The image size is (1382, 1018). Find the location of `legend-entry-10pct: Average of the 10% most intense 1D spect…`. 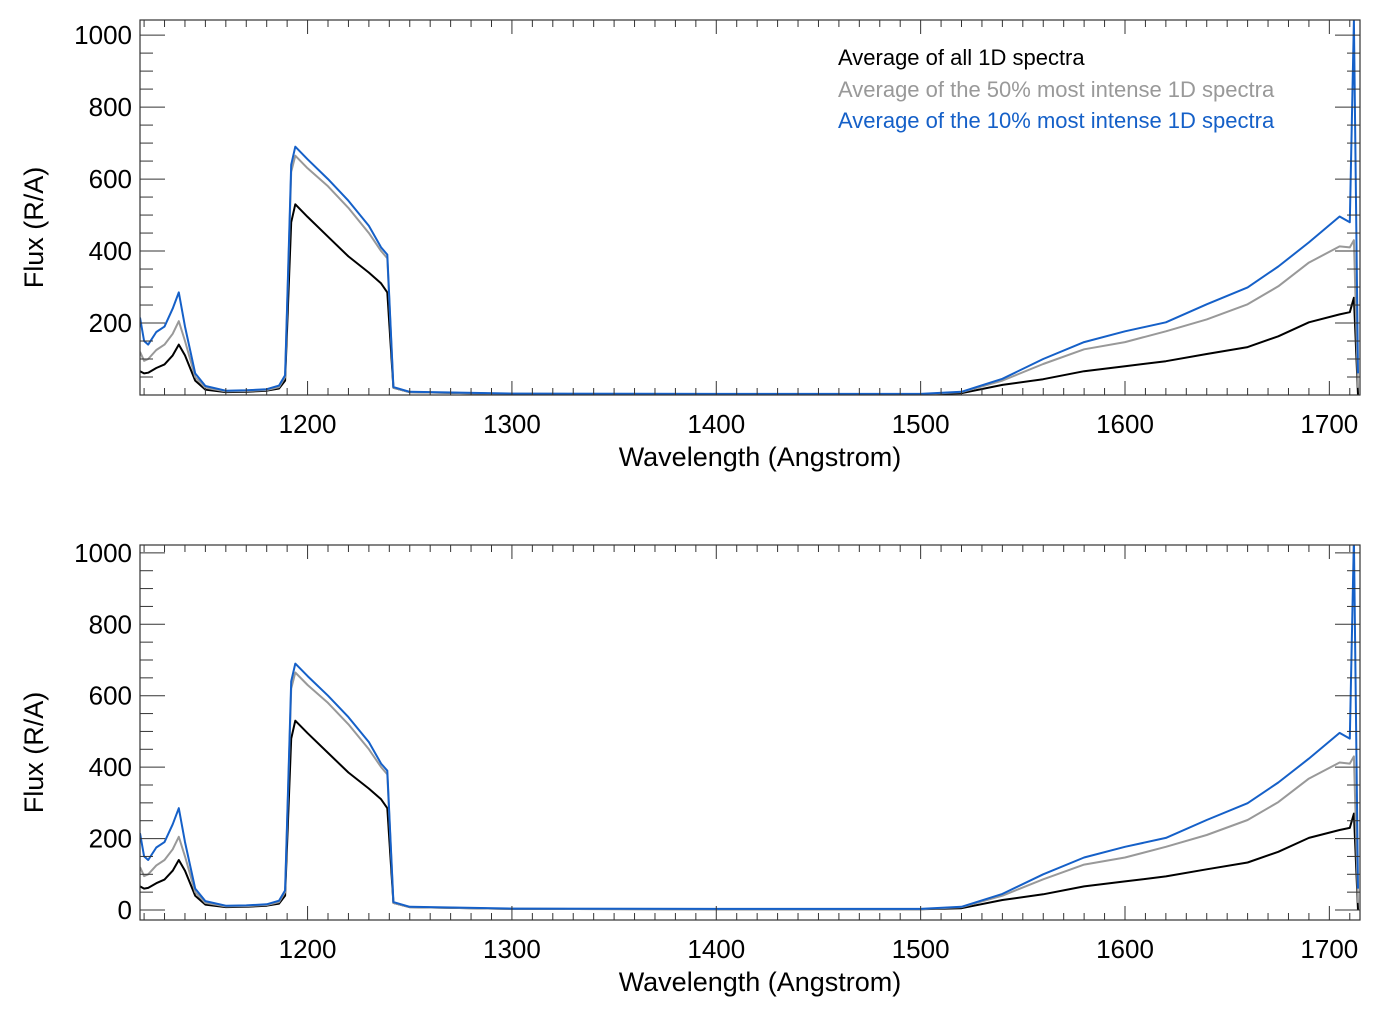

legend-entry-10pct: Average of the 10% most intense 1D spect… is located at coordinates (1056, 120).